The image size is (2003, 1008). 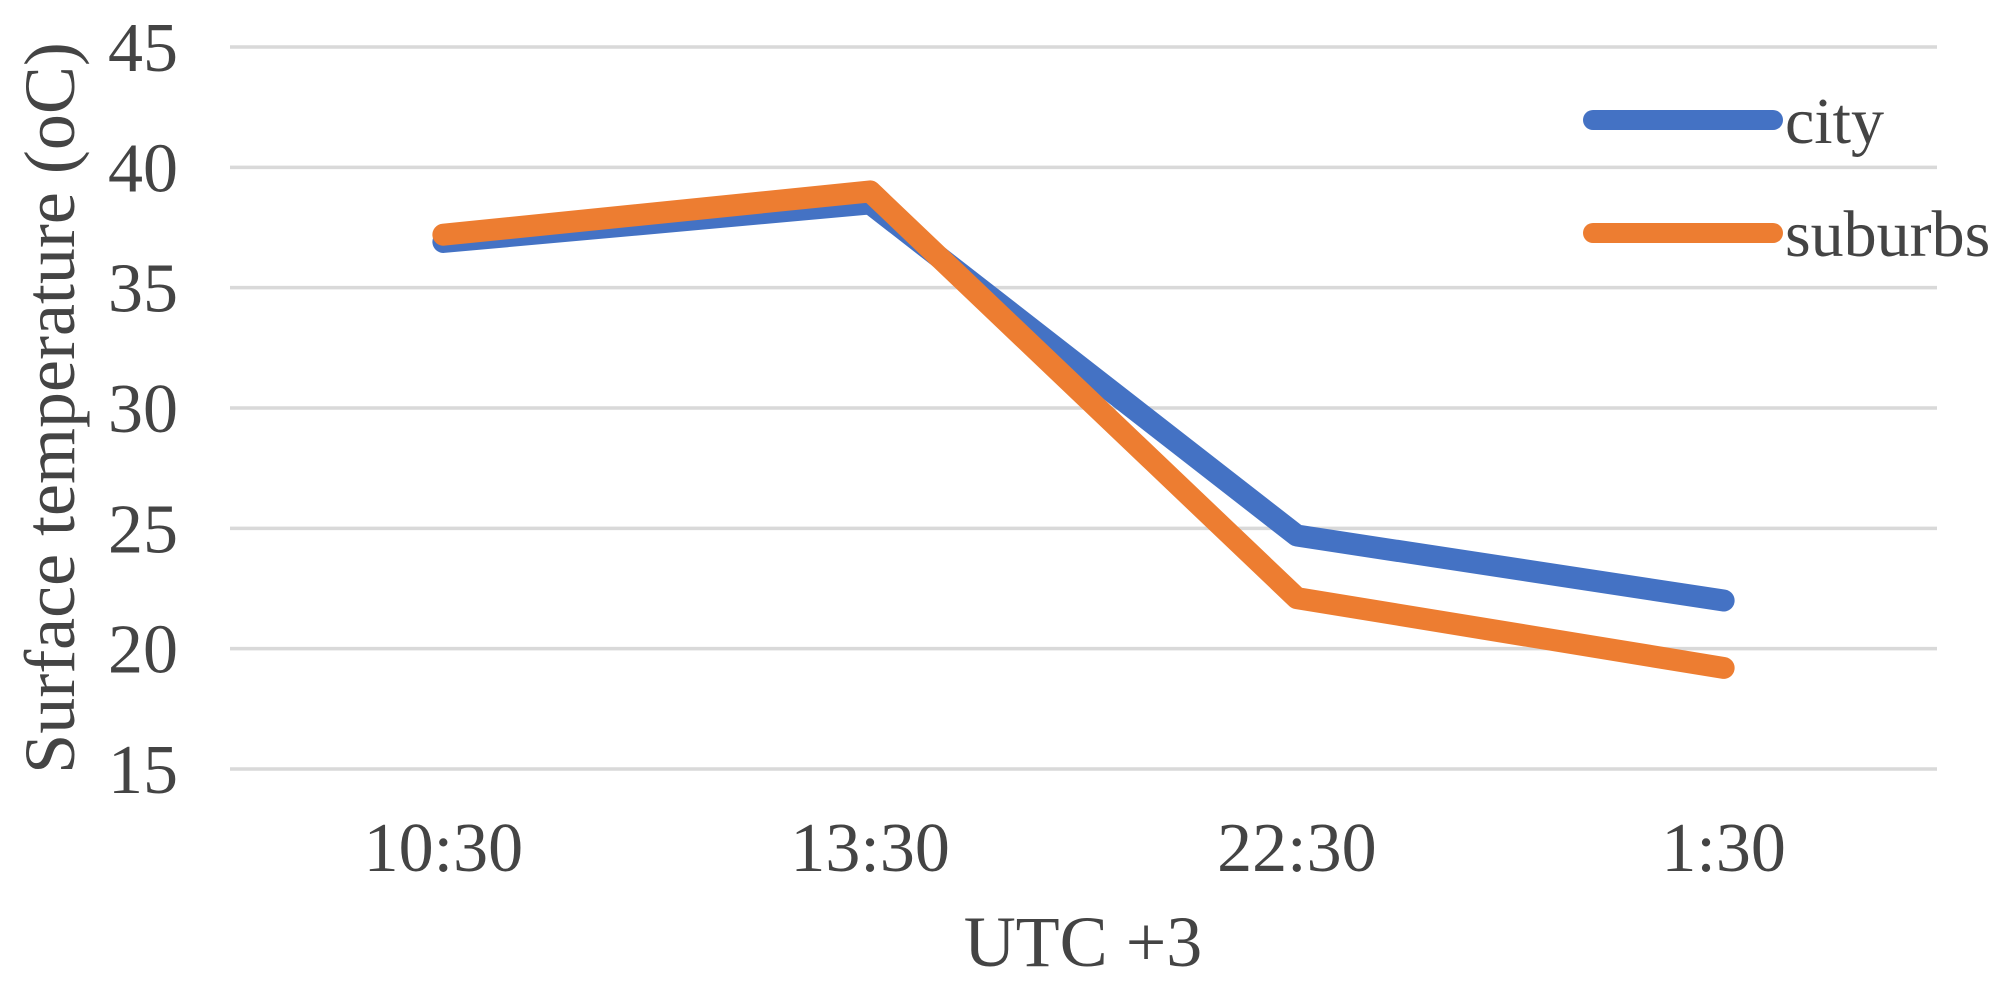 What do you see at coordinates (143, 289) in the screenshot?
I see `y-tick-label-35: 35` at bounding box center [143, 289].